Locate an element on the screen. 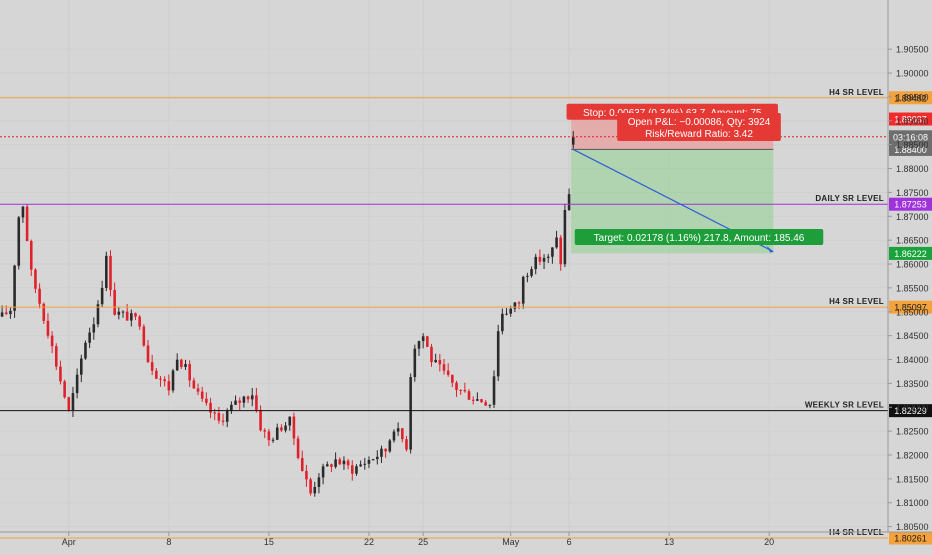 The width and height of the screenshot is (932, 555). target-label-bg is located at coordinates (699, 237).